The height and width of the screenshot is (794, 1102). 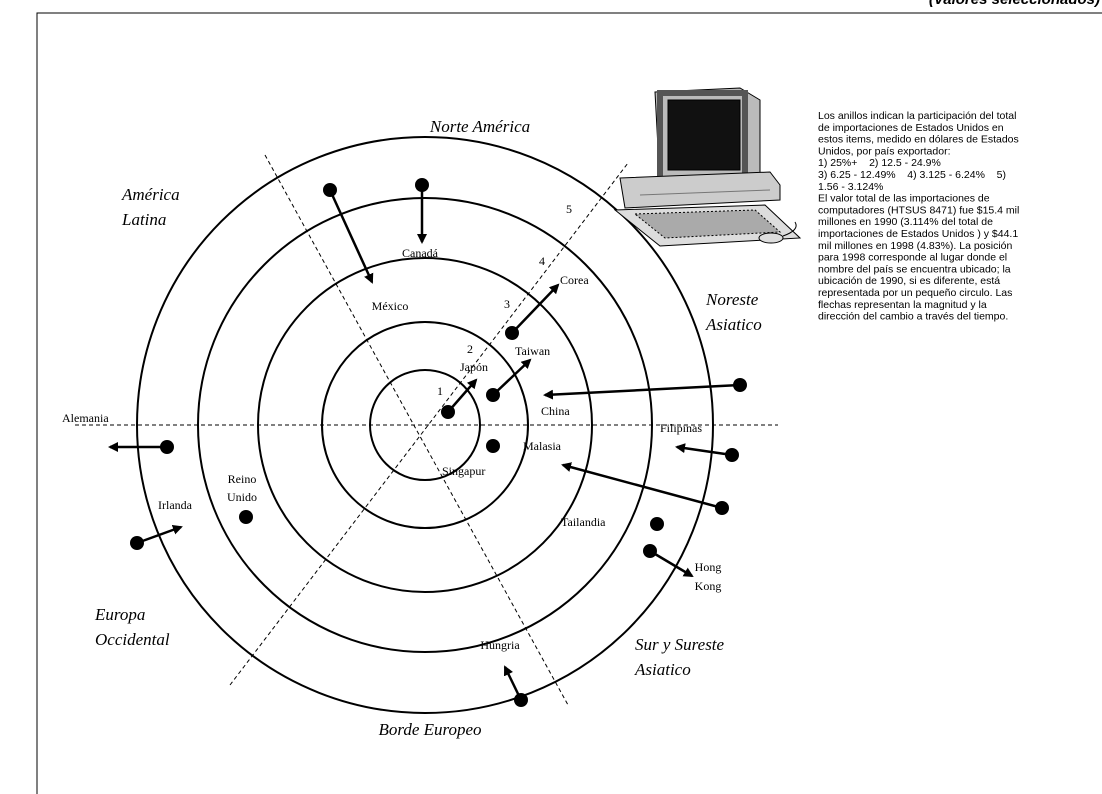 What do you see at coordinates (707, 167) in the screenshot?
I see `computer-icon` at bounding box center [707, 167].